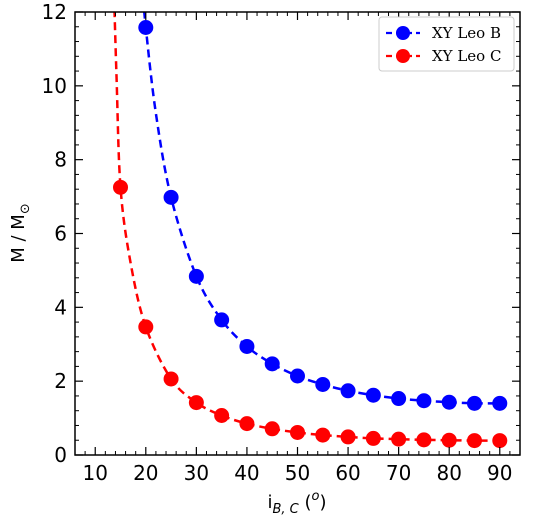 This screenshot has height=520, width=533. Describe the element at coordinates (466, 33) in the screenshot. I see `legend-label-xy-leo-b: XY Leo B` at that location.